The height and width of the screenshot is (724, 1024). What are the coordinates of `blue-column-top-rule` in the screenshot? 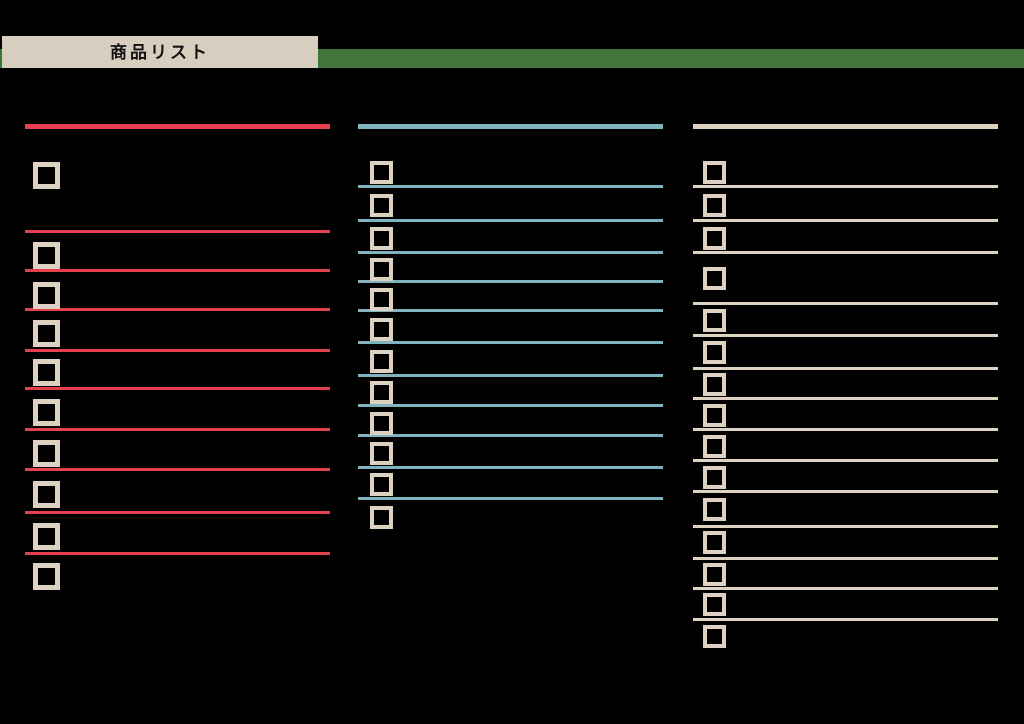 It's located at (510, 126).